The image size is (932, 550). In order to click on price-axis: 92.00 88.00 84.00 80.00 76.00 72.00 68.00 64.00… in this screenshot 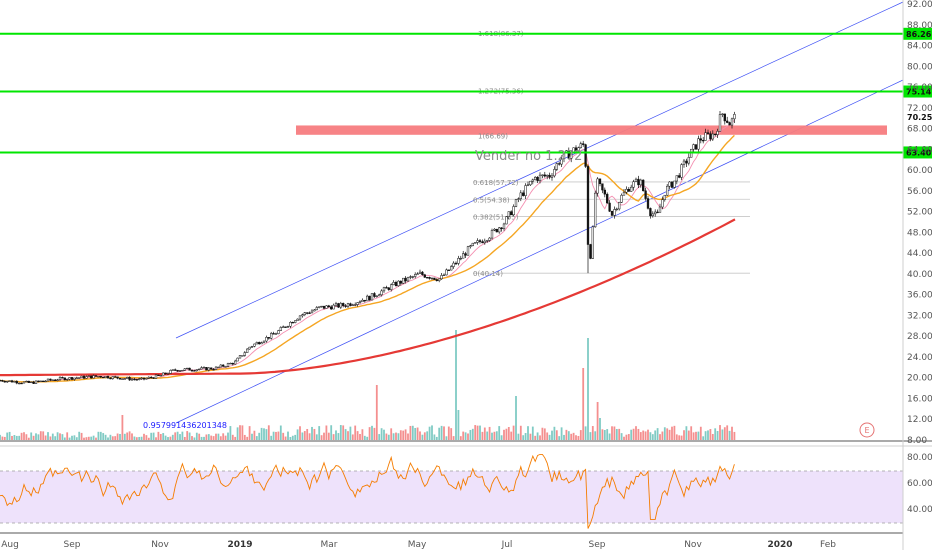, I will do `click(919, 223)`.